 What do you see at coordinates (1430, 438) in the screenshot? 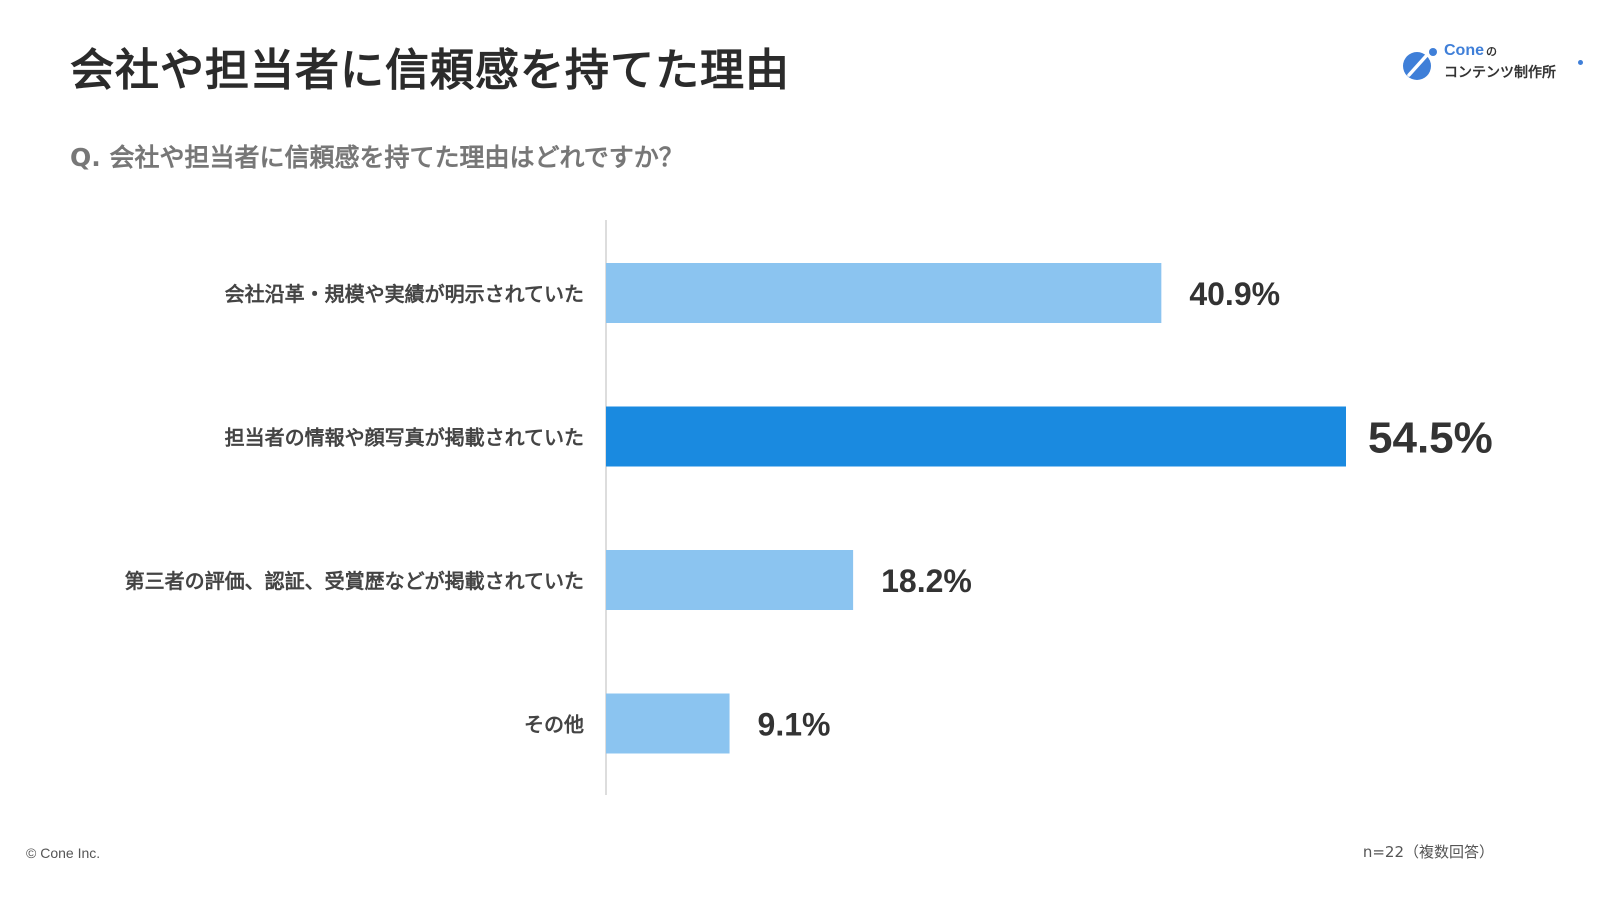
I see `value-label: 54.5%` at bounding box center [1430, 438].